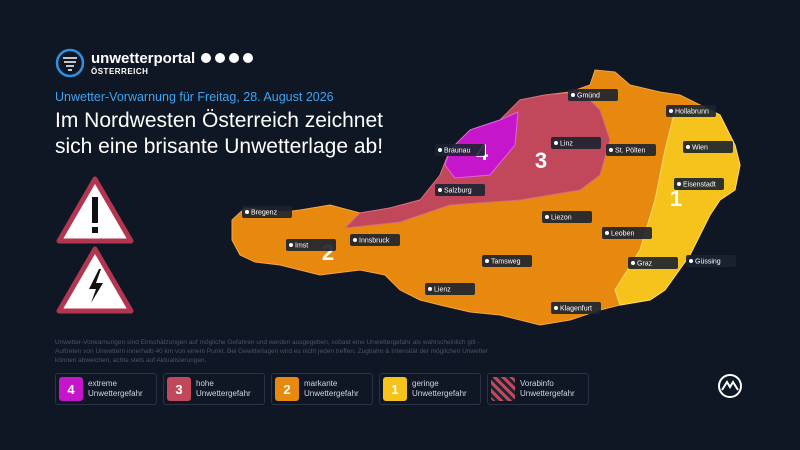 This screenshot has height=450, width=800. Describe the element at coordinates (541, 160) in the screenshot. I see `zone-label: 3` at that location.